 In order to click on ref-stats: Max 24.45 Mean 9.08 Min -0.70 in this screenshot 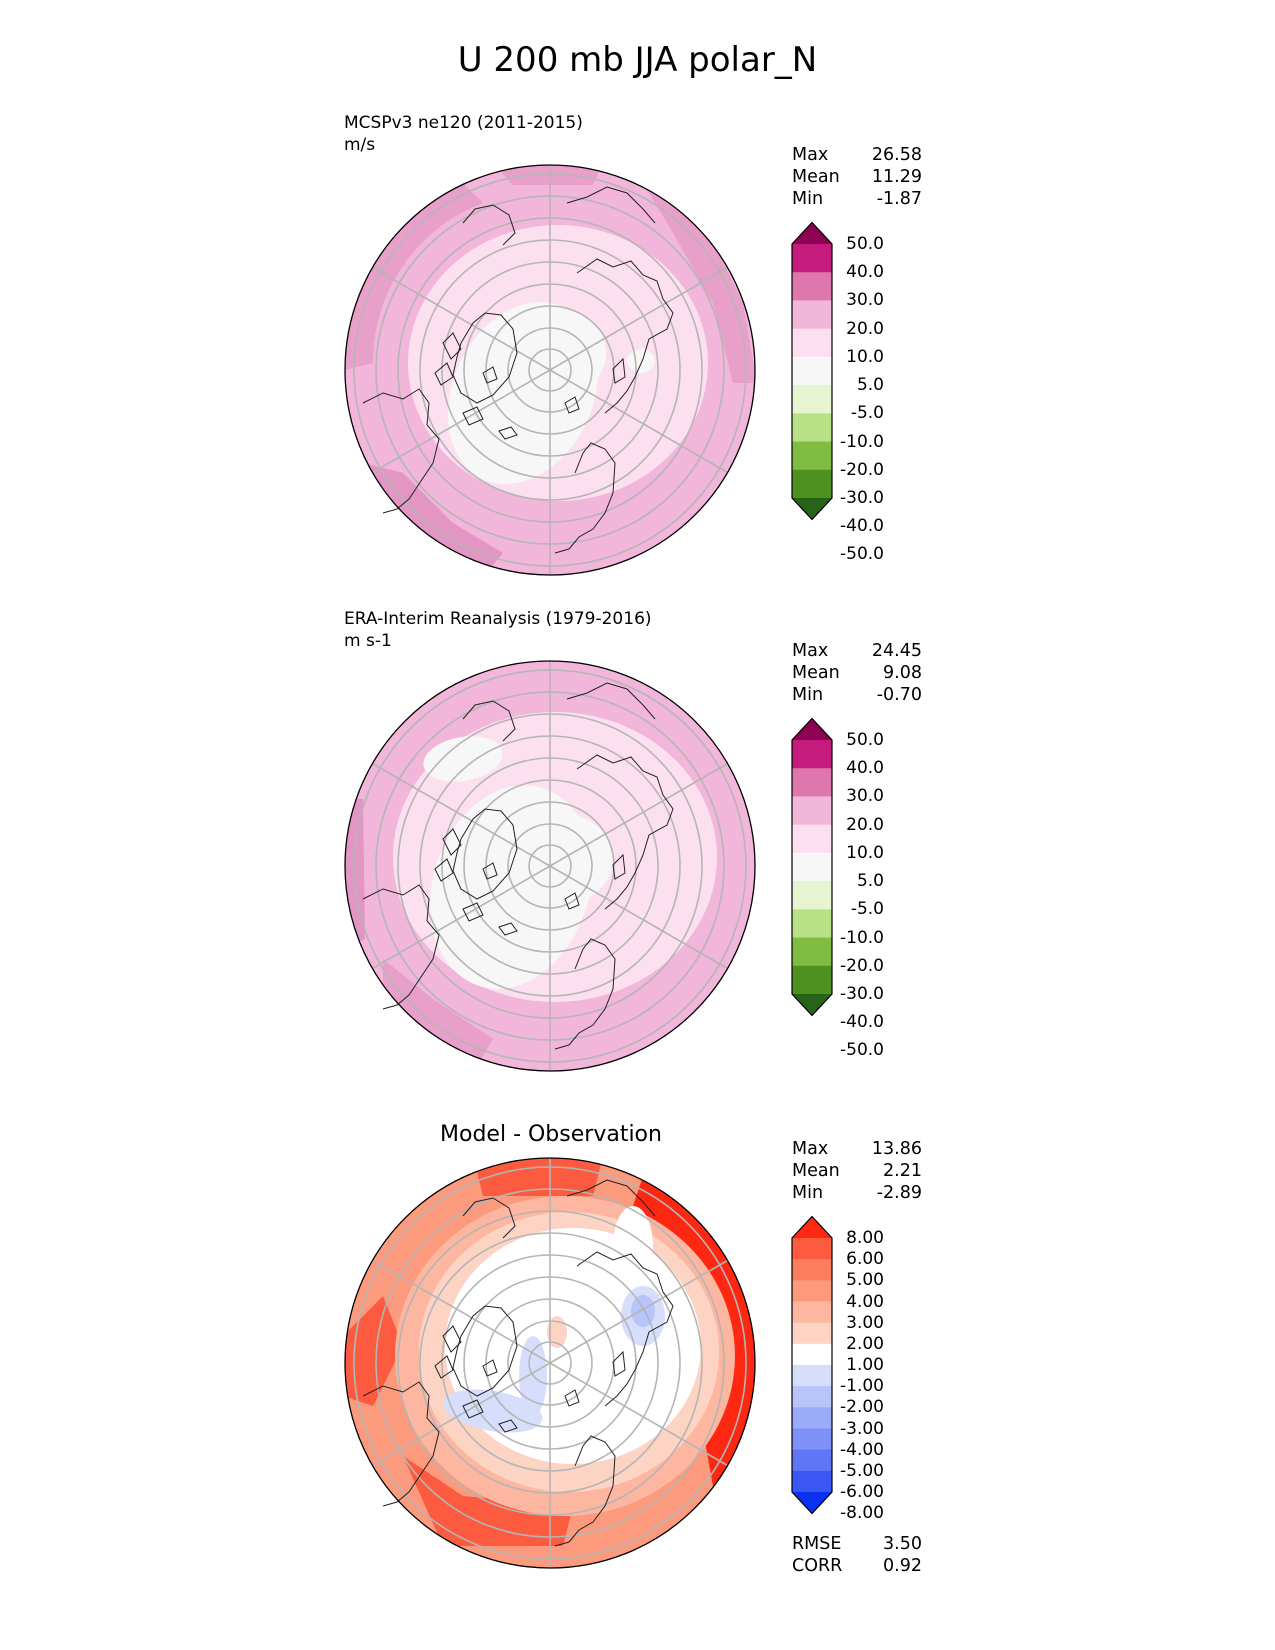, I will do `click(857, 673)`.